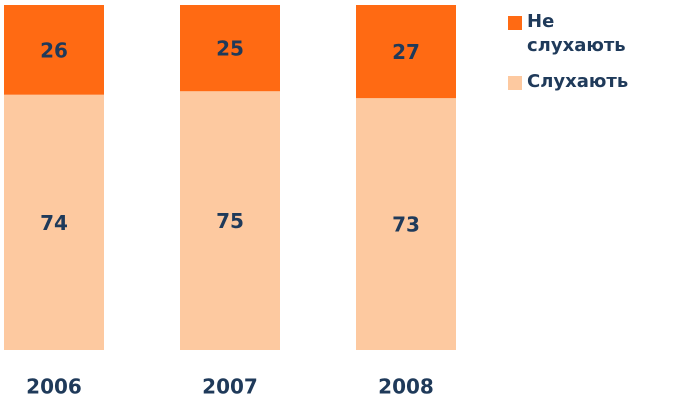 The height and width of the screenshot is (405, 675). I want to click on data-label: 75, so click(230, 221).